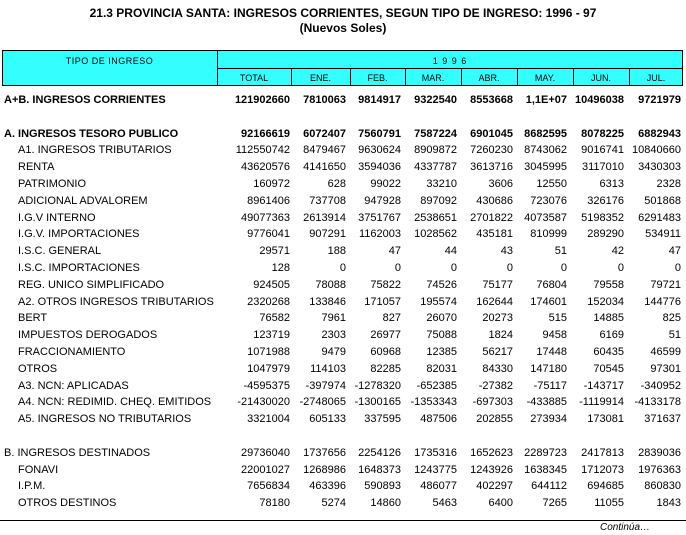 The image size is (686, 535). What do you see at coordinates (549, 486) in the screenshot?
I see `cell-value: 644112` at bounding box center [549, 486].